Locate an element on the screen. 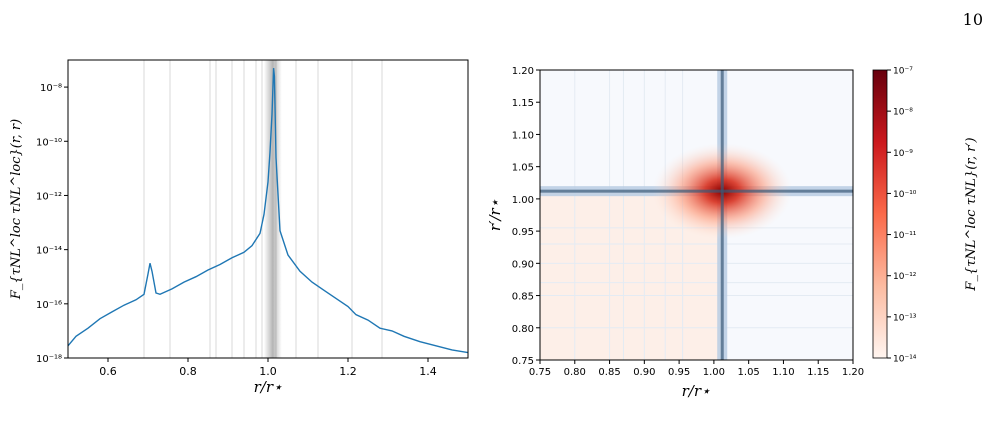 The height and width of the screenshot is (433, 993). x-tick-label: 1.4 is located at coordinates (428, 371).